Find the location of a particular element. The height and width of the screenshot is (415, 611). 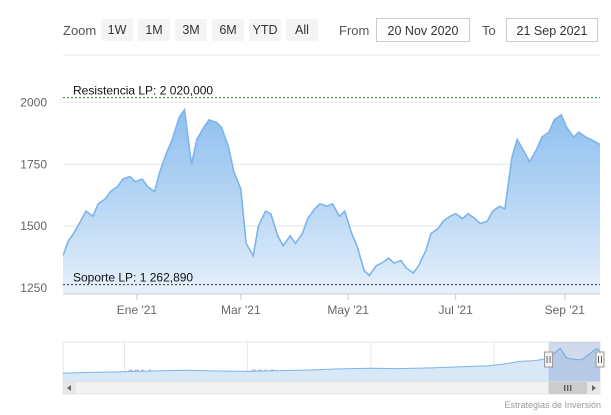

zoom-6m-button: 6M is located at coordinates (228, 30).